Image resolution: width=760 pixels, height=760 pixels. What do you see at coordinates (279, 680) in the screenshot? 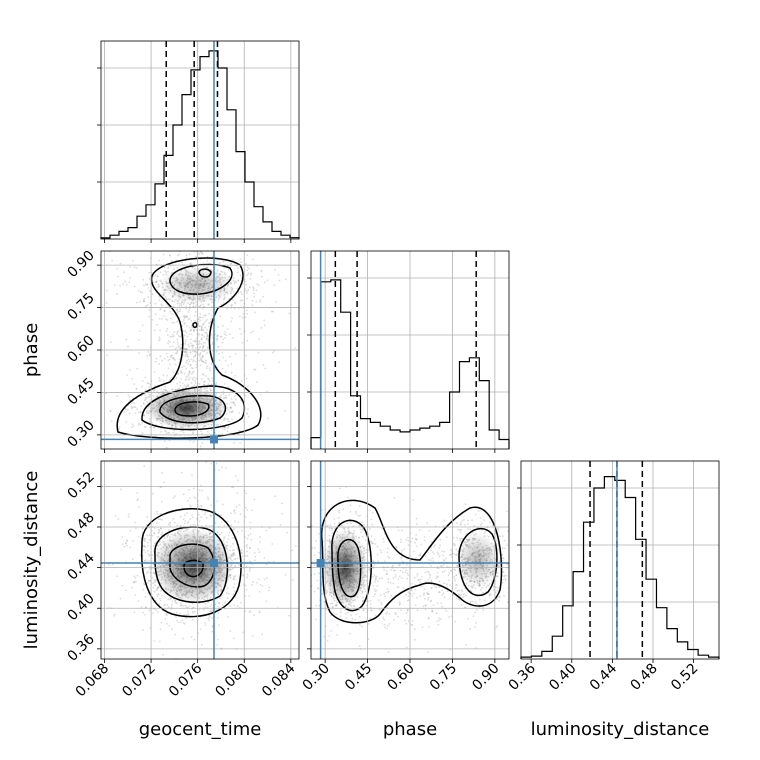
I see `x-tick-label: 0.084` at bounding box center [279, 680].